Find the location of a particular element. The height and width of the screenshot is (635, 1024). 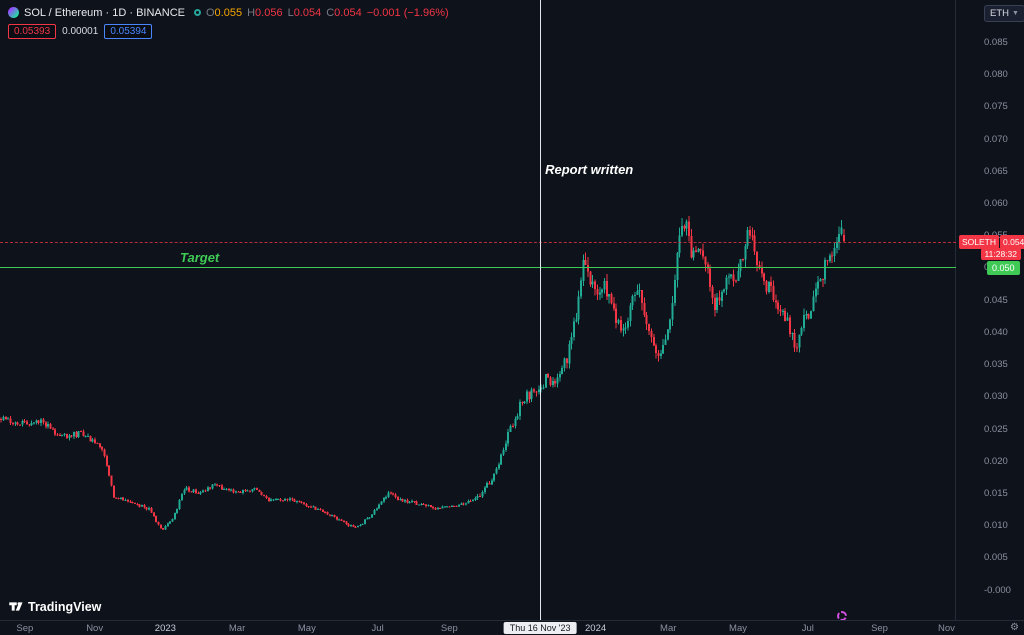

target-annotation: Target is located at coordinates (200, 258).